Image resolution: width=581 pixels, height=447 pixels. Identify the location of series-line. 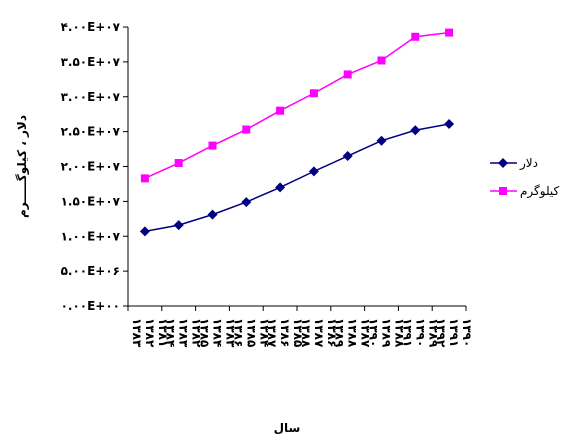
(297, 178).